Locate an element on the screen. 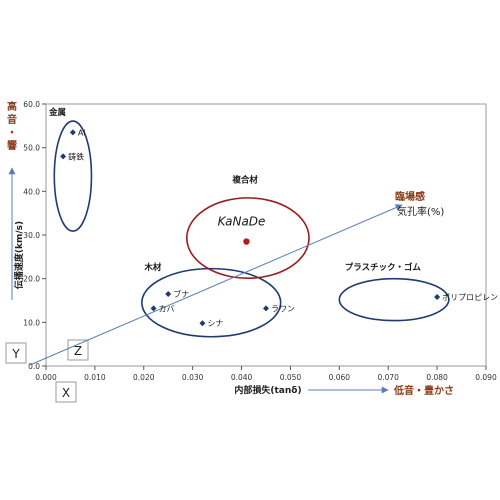  y-tick-label: 50.0 is located at coordinates (31, 148).